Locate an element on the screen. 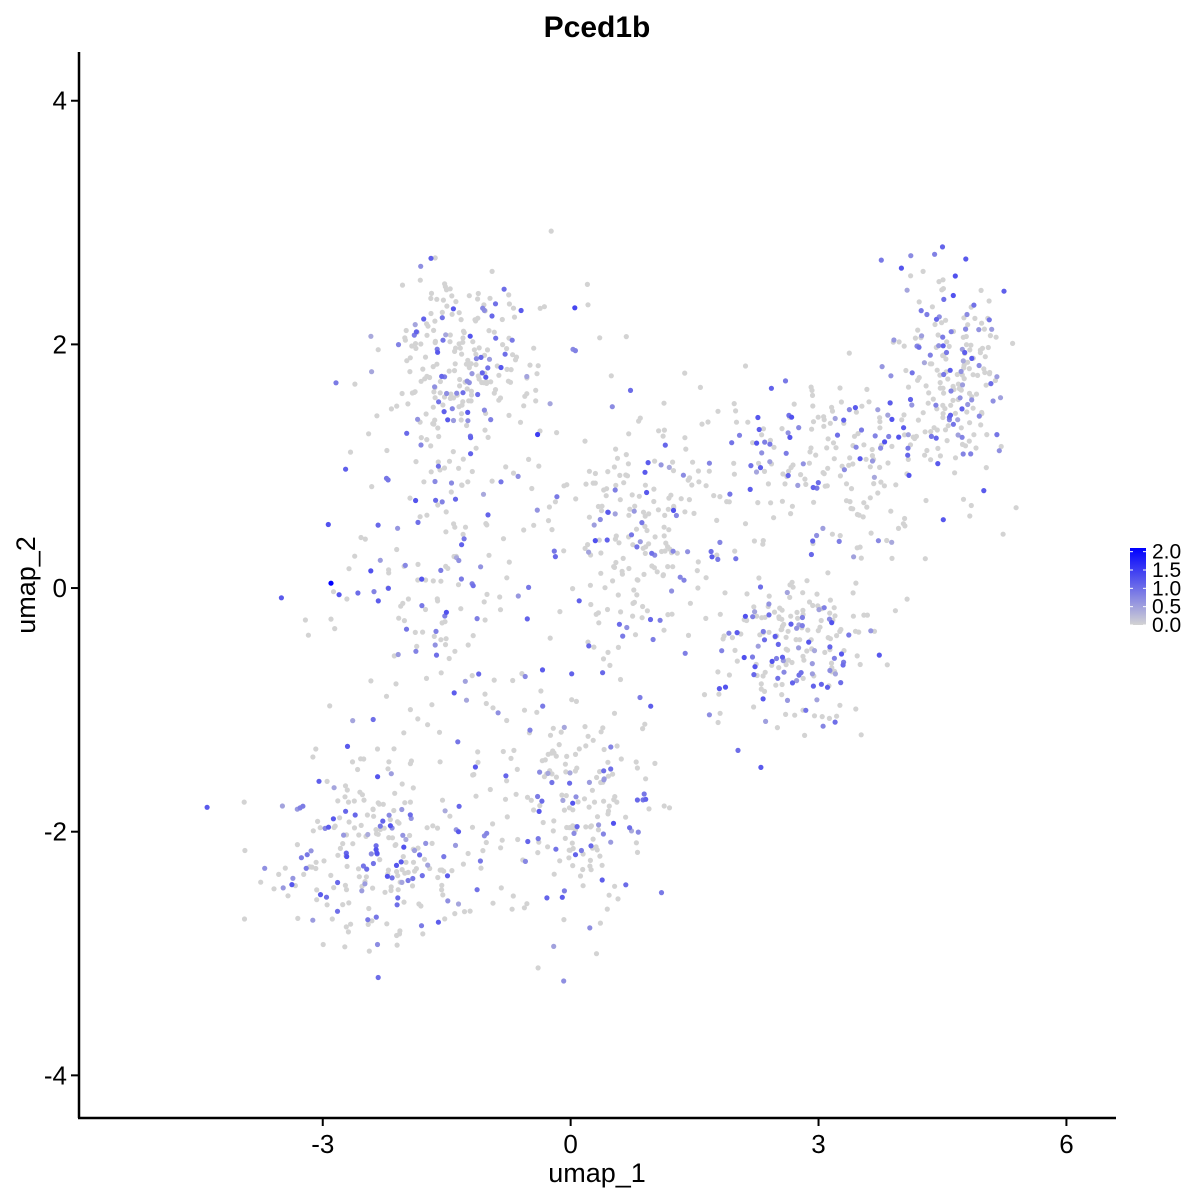 The height and width of the screenshot is (1200, 1200). x-tick-label: 0 is located at coordinates (570, 1144).